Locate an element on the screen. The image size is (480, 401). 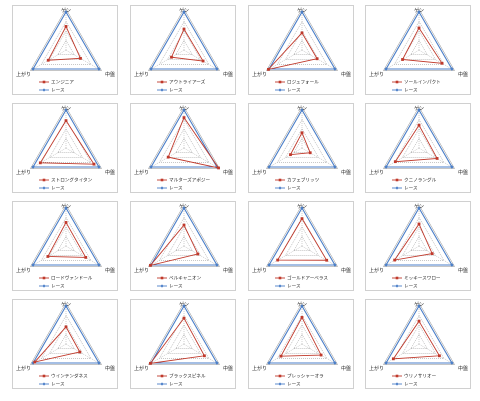
radar-chart-panel: ゲン 中盤 上がり ブラックスピネル レース is located at coordinates (183, 344).